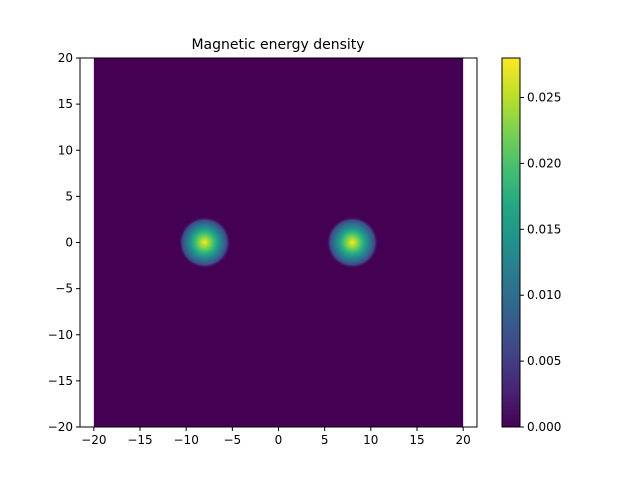 The image size is (640, 480). Describe the element at coordinates (540, 262) in the screenshot. I see `colorbar-ticks: 0.000 0.005 0.010 0.015 0.020 0.025` at that location.